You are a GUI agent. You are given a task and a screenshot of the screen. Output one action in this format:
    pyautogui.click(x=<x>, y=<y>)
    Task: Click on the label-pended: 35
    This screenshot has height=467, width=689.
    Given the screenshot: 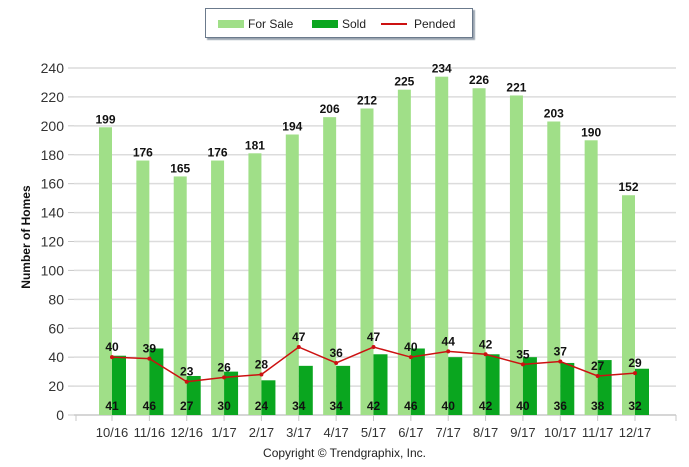 What is the action you would take?
    pyautogui.click(x=523, y=354)
    